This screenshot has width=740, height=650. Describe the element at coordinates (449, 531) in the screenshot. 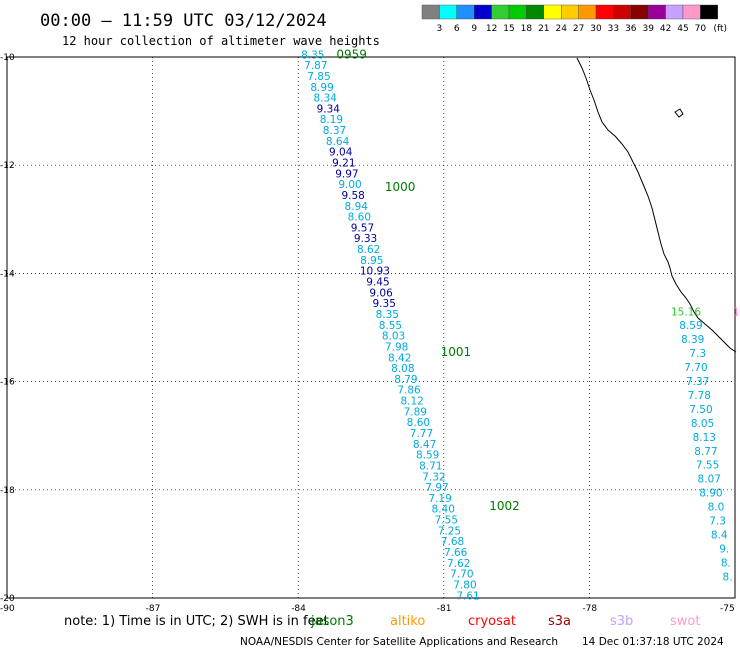

I see `wave-height-label: 7.25` at that location.